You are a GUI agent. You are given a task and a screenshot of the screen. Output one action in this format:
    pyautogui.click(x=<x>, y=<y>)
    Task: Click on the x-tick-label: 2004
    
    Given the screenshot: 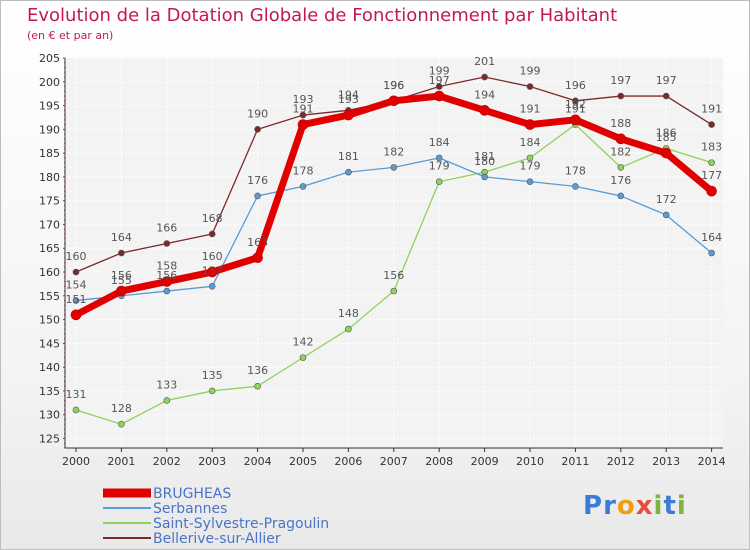 What is the action you would take?
    pyautogui.click(x=258, y=461)
    